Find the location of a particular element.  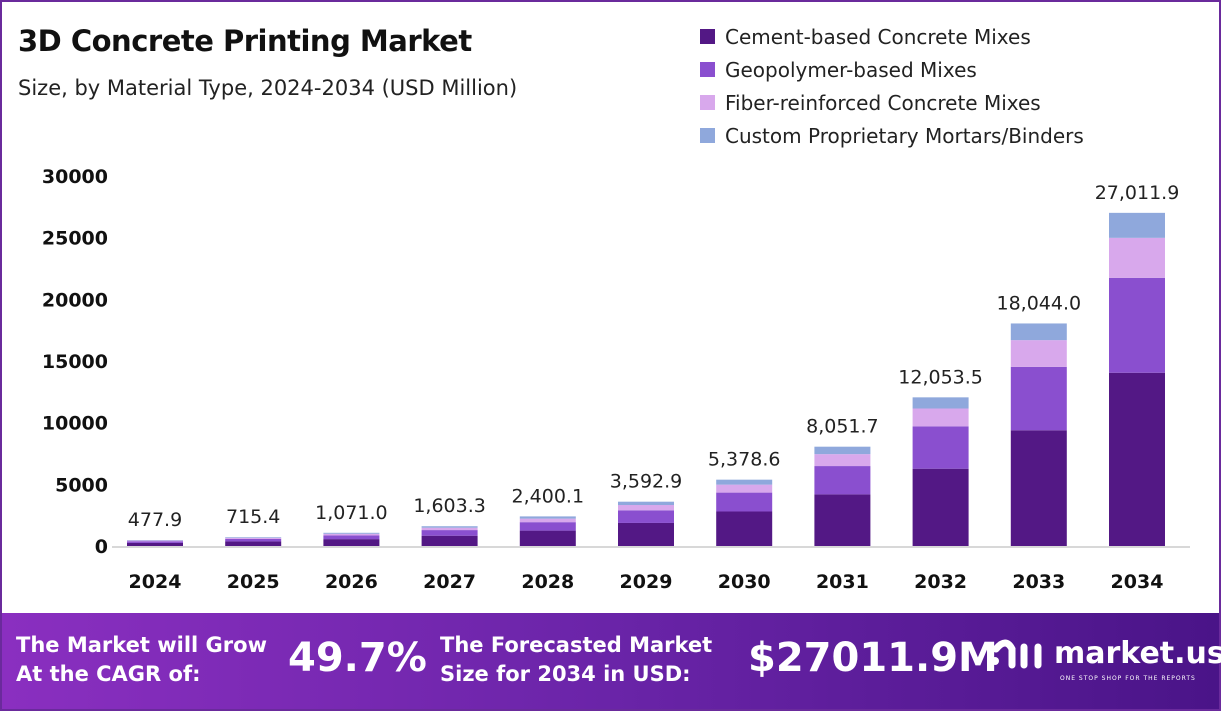

data-label: 27,011.9 is located at coordinates (1137, 193).